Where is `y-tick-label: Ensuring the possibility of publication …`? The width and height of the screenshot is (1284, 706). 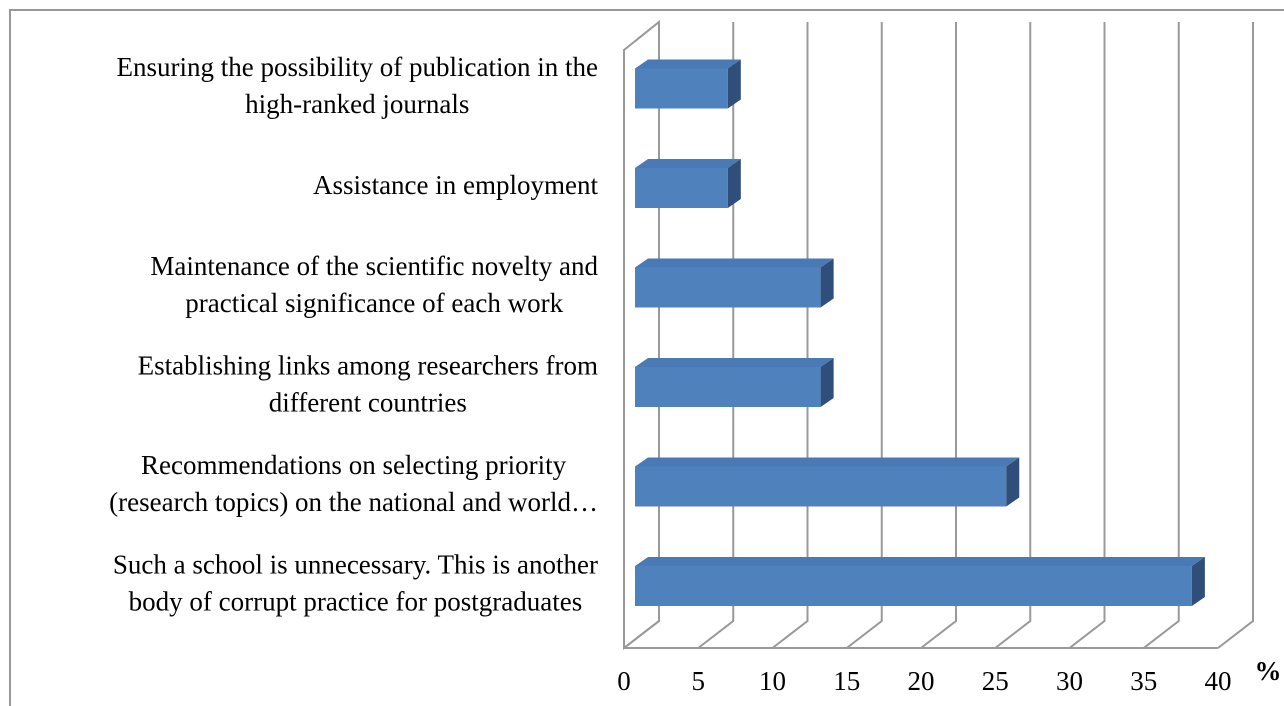 y-tick-label: Ensuring the possibility of publication … is located at coordinates (357, 85).